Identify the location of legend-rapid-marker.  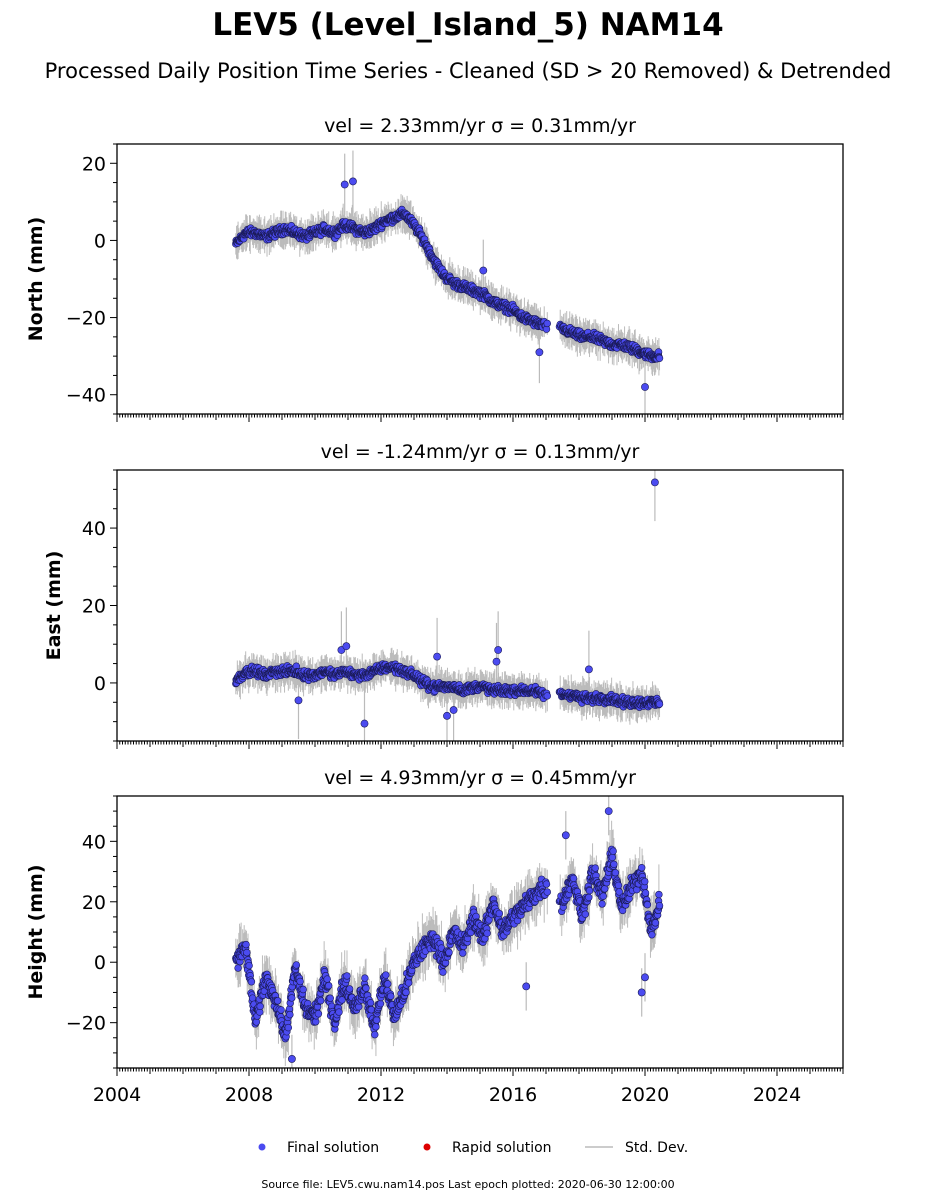
(427, 1147).